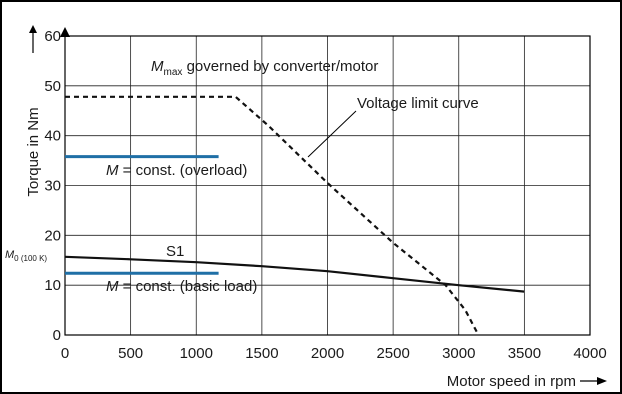 The width and height of the screenshot is (622, 394). I want to click on s1-annotation: S1, so click(175, 251).